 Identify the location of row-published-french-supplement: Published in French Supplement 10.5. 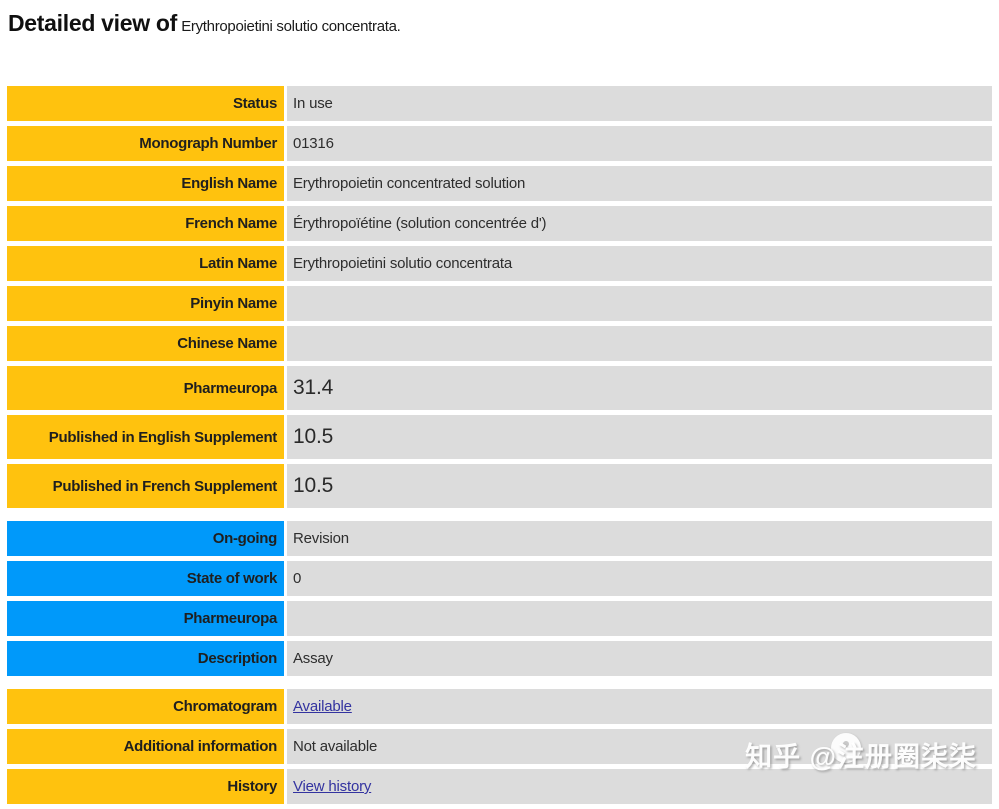
(499, 486).